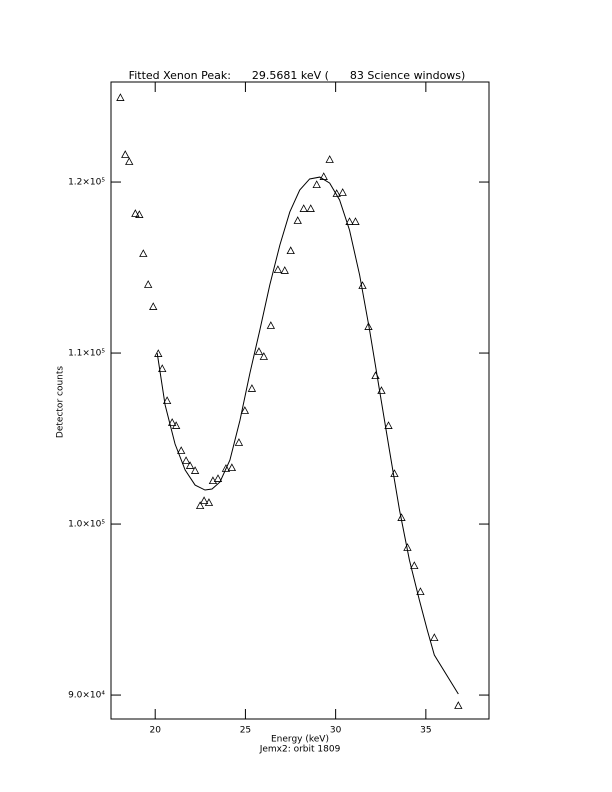  I want to click on y-axis-label: Detector counts, so click(61, 402).